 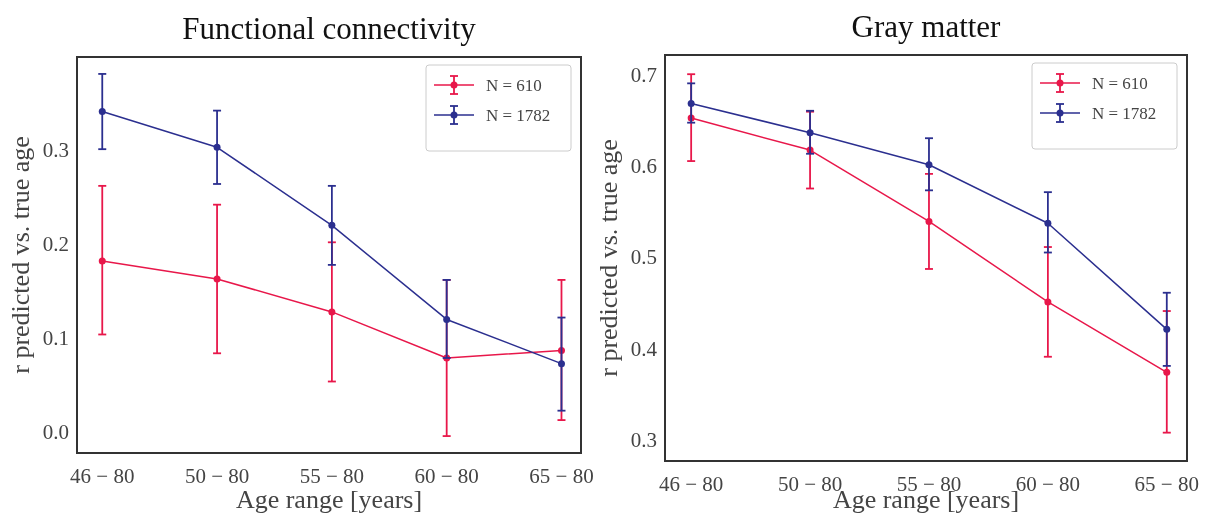 I want to click on y-tick-label: 0.6, so click(x=643, y=165).